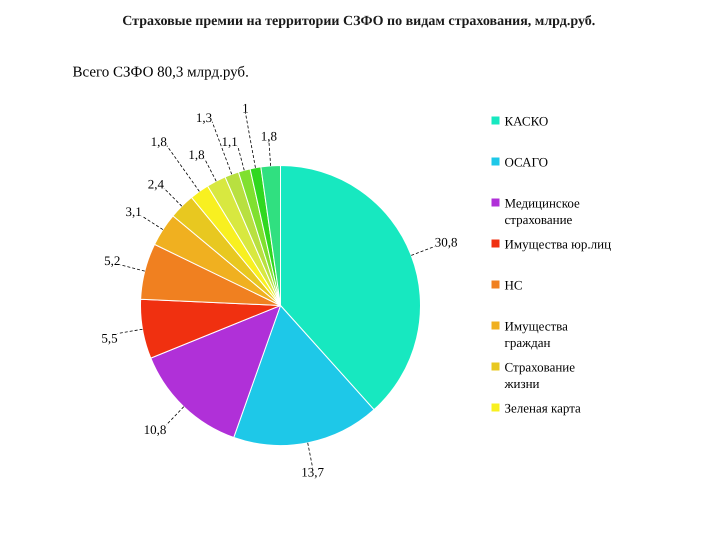 This screenshot has height=540, width=720. What do you see at coordinates (359, 21) in the screenshot?
I see `chart-title: Страховые премии на территории СЗФО по видам страхования, млрд.руб.` at bounding box center [359, 21].